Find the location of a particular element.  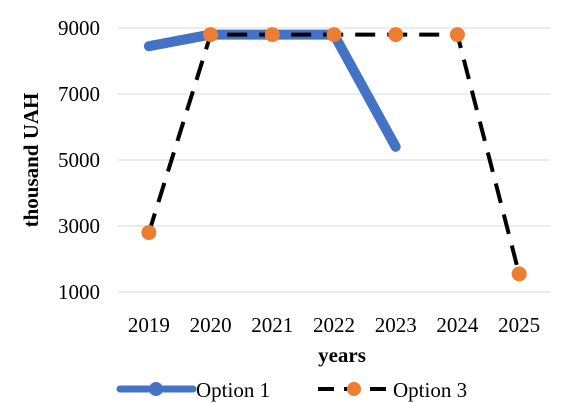

x-tick-label: 2023 is located at coordinates (396, 325).